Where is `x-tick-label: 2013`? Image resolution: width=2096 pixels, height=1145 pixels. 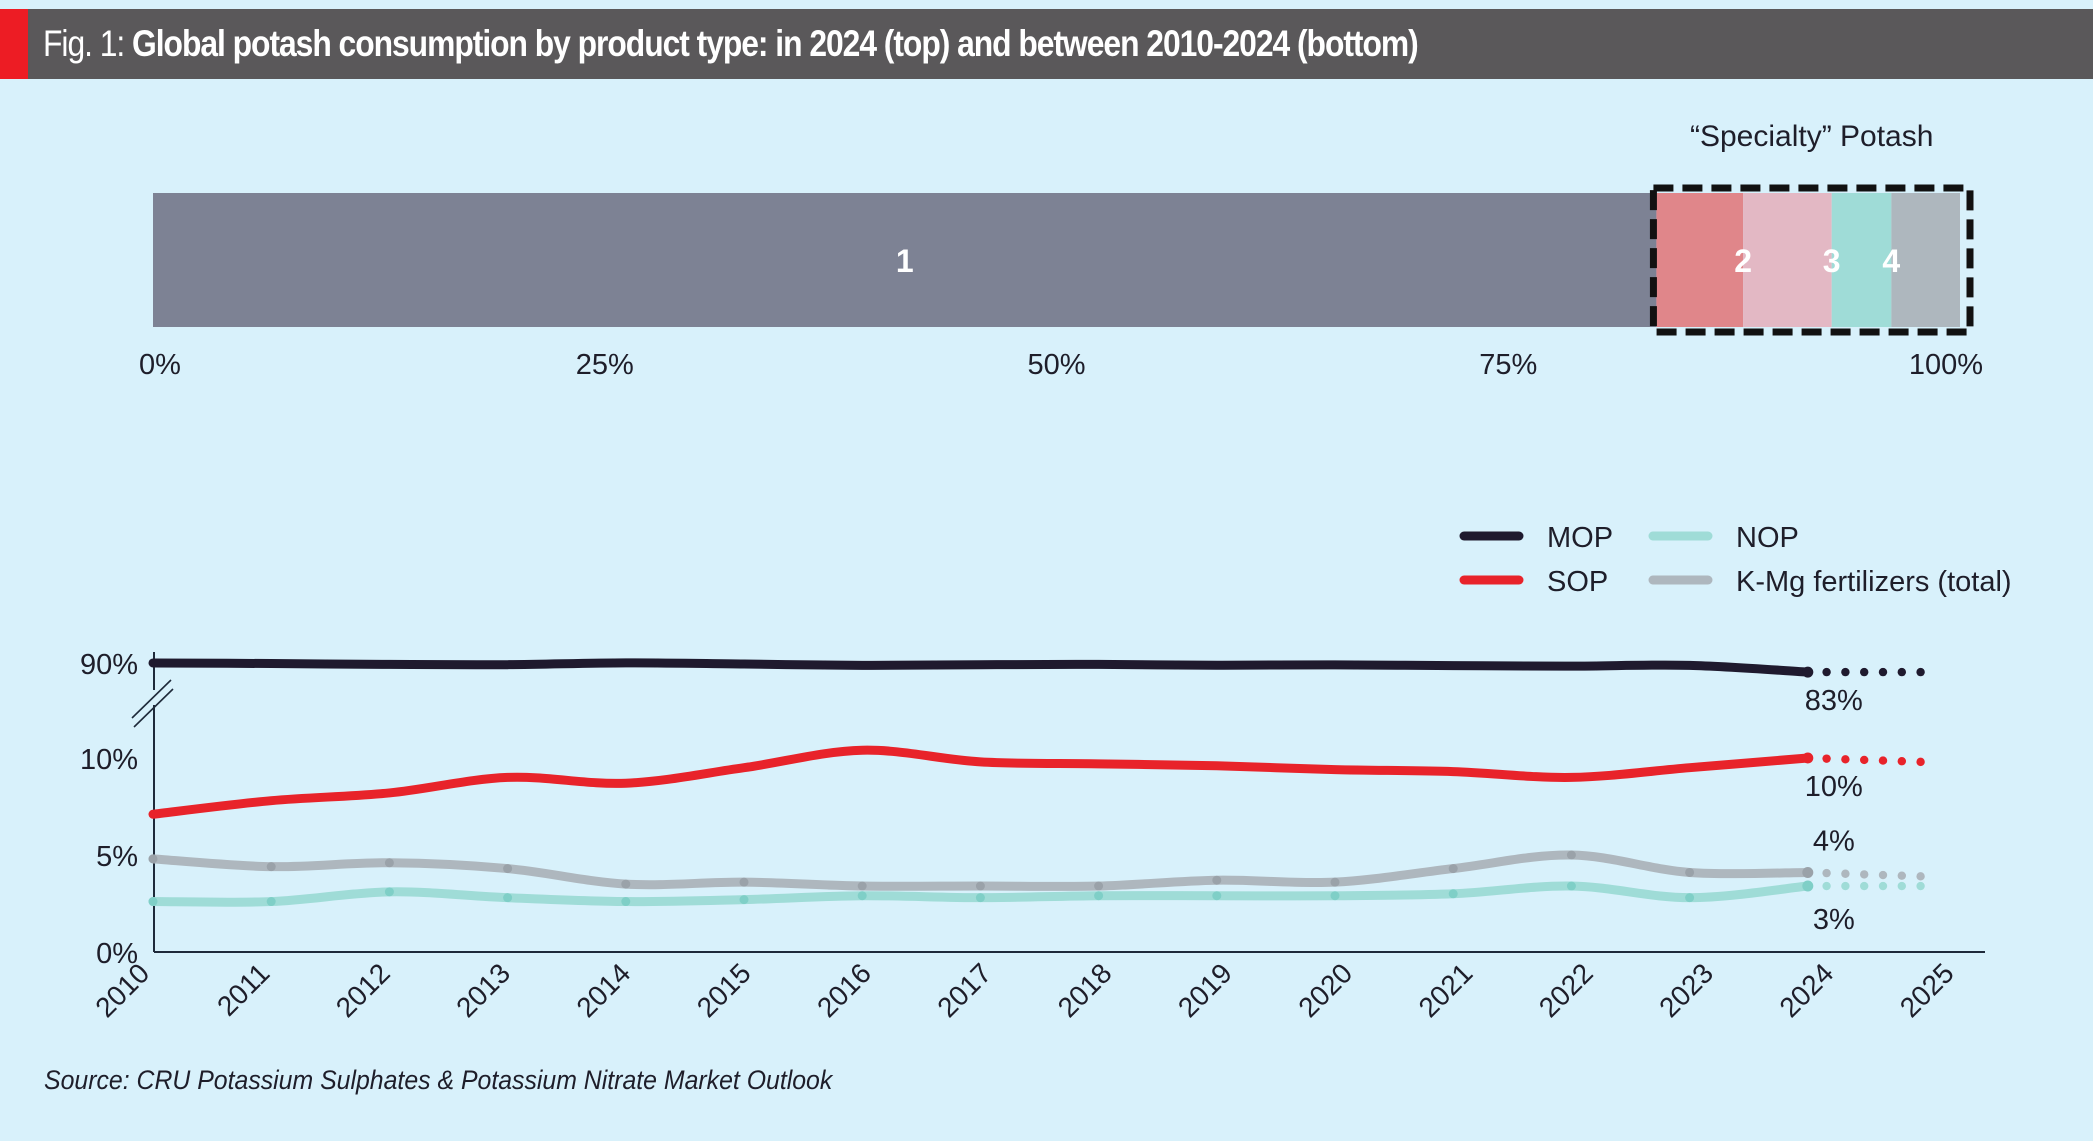 x-tick-label: 2013 is located at coordinates (483, 990).